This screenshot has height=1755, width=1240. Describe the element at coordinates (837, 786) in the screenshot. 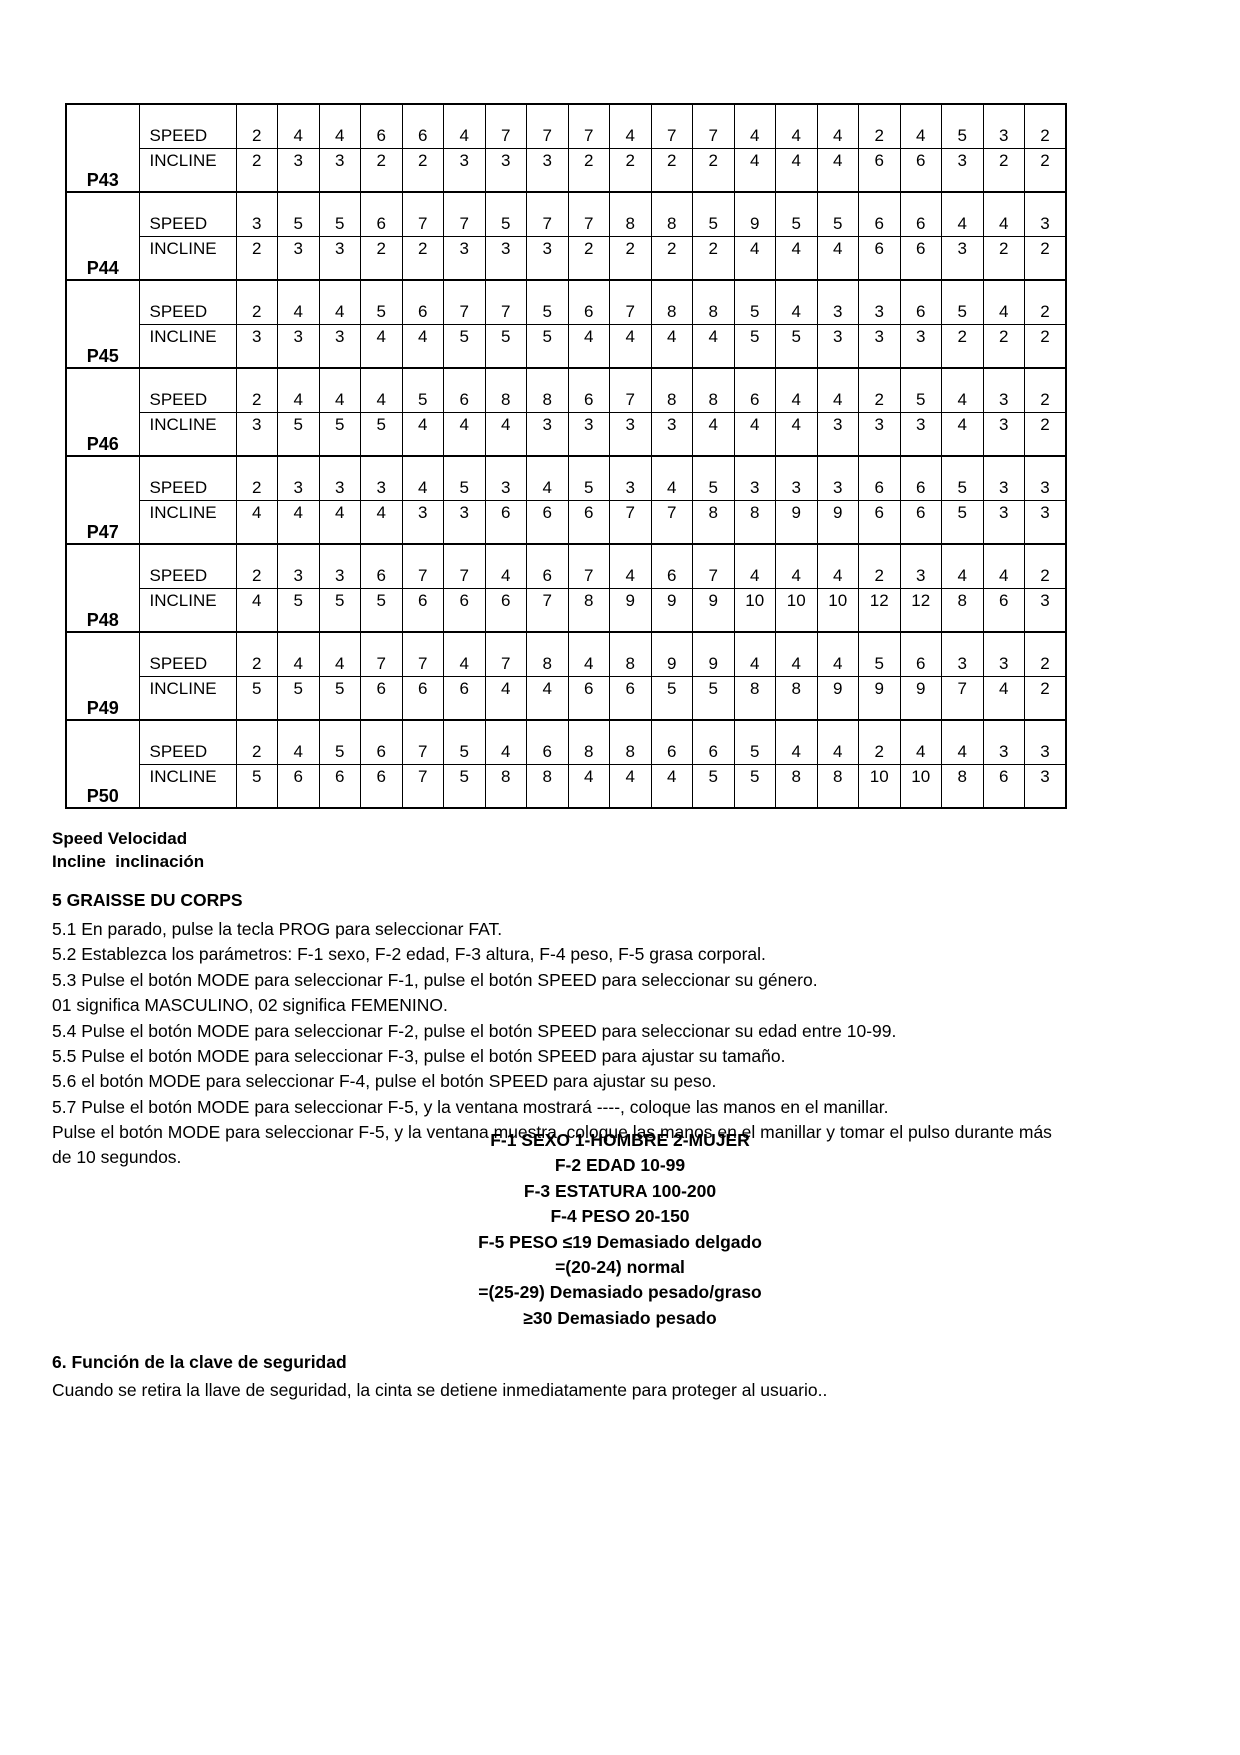

I see `incline-value-cell: 8` at that location.